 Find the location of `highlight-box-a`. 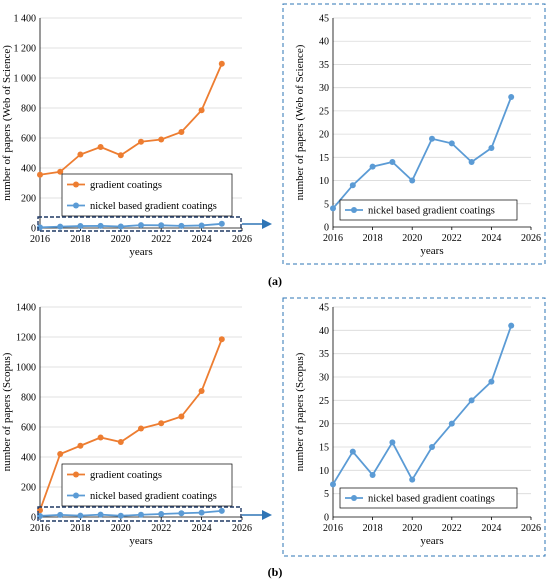

highlight-box-a is located at coordinates (139, 224).